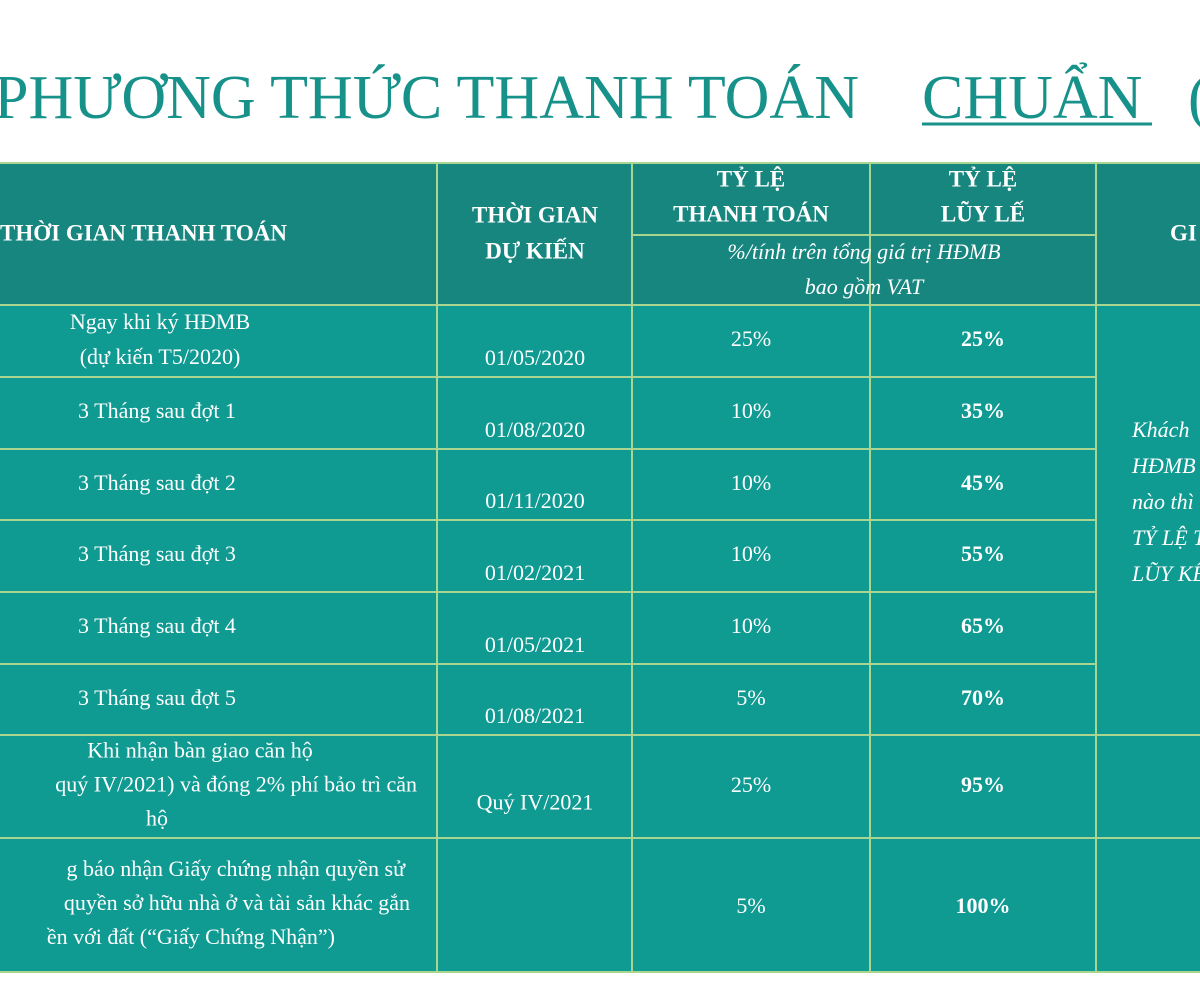  Describe the element at coordinates (535, 429) in the screenshot. I see `cell-date: 01/08/2020` at that location.